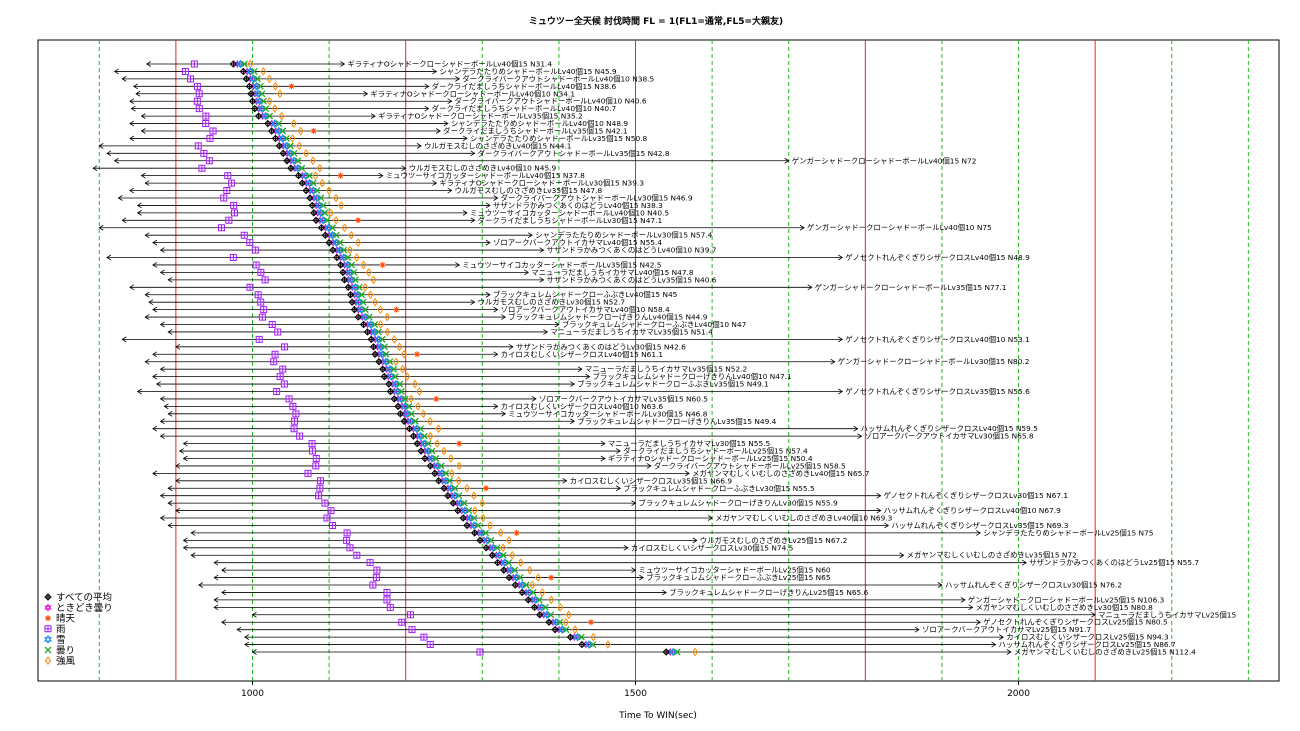  What do you see at coordinates (433, 399) in the screenshot?
I see `data-row: ゾロアークバークアウトイカサマLv35個15 N60.5` at bounding box center [433, 399].